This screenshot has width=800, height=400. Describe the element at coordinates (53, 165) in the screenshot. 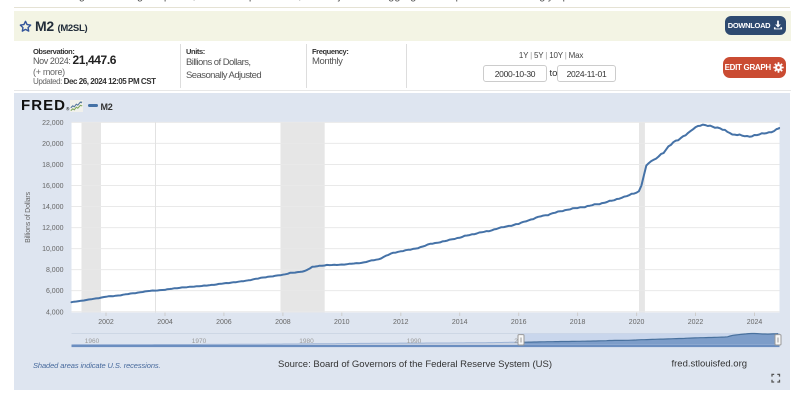

I see `svg-text: 18,000` at that location.